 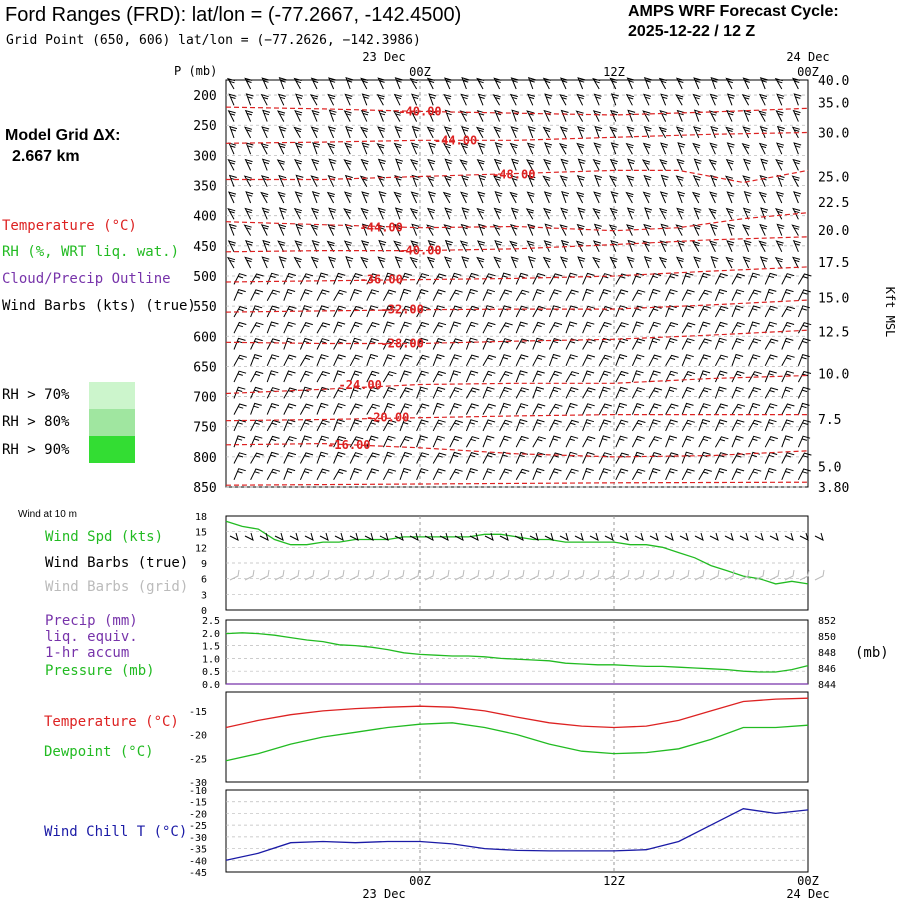 What do you see at coordinates (204, 126) in the screenshot?
I see `pressure-tick-label: 250` at bounding box center [204, 126].